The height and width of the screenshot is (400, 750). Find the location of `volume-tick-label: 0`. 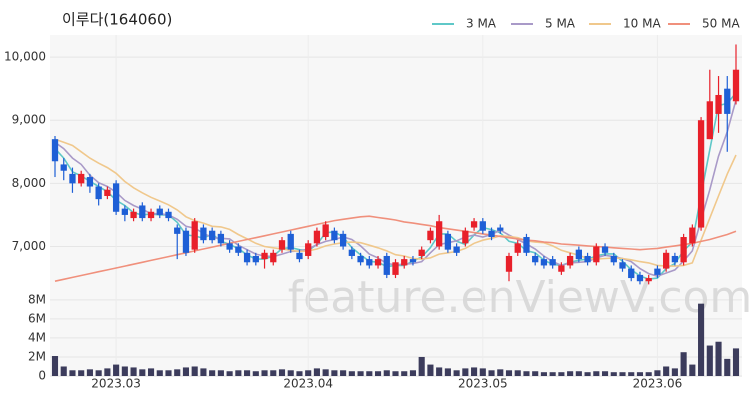

volume-tick-label: 0 is located at coordinates (42, 376).